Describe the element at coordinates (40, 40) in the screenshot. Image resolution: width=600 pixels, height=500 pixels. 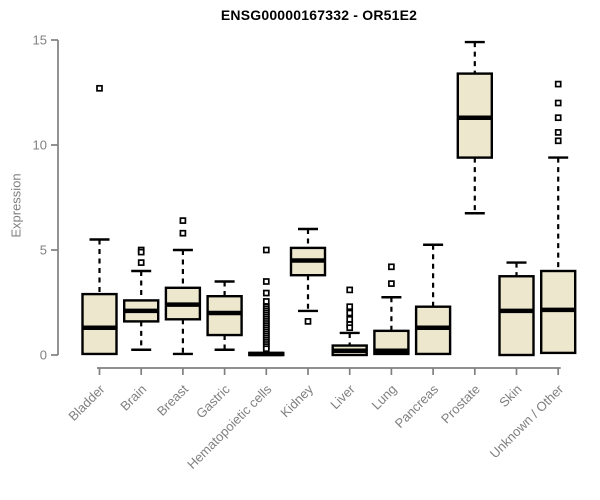
I see `y-tick-label: 15` at that location.